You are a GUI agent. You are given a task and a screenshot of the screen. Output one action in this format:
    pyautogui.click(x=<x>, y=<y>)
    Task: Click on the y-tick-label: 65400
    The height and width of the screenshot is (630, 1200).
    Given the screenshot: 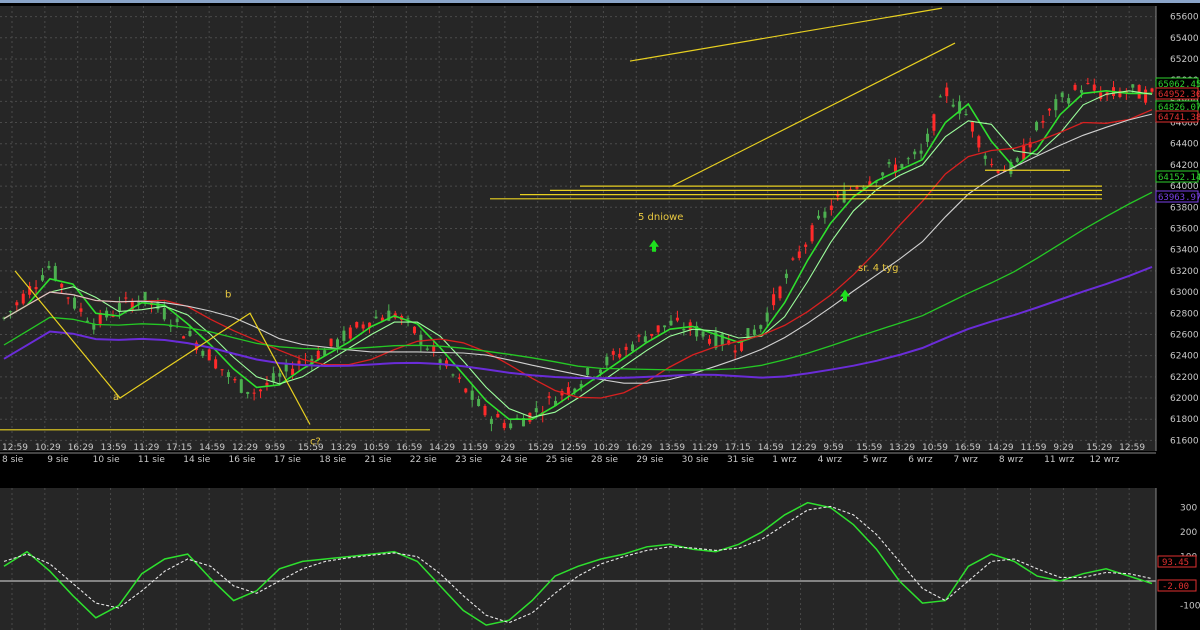 What is the action you would take?
    pyautogui.click(x=1184, y=39)
    